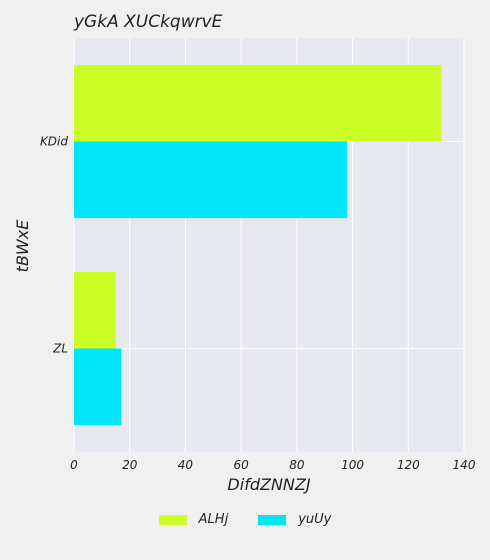 The width and height of the screenshot is (490, 560). What do you see at coordinates (186, 465) in the screenshot?
I see `x-tick-label-2: 40` at bounding box center [186, 465].